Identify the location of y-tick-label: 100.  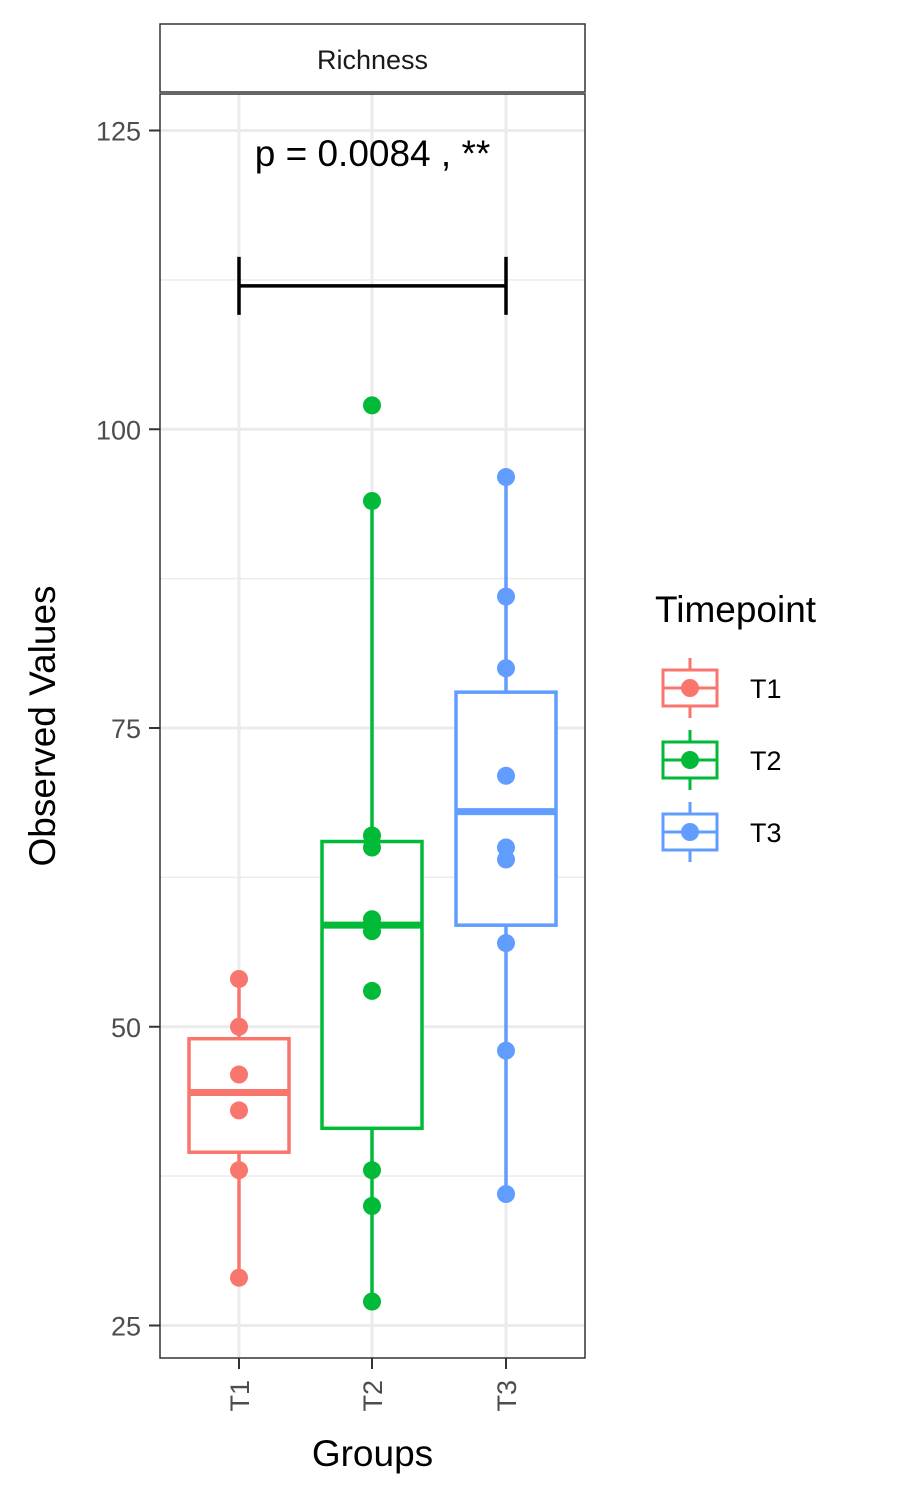
(118, 430).